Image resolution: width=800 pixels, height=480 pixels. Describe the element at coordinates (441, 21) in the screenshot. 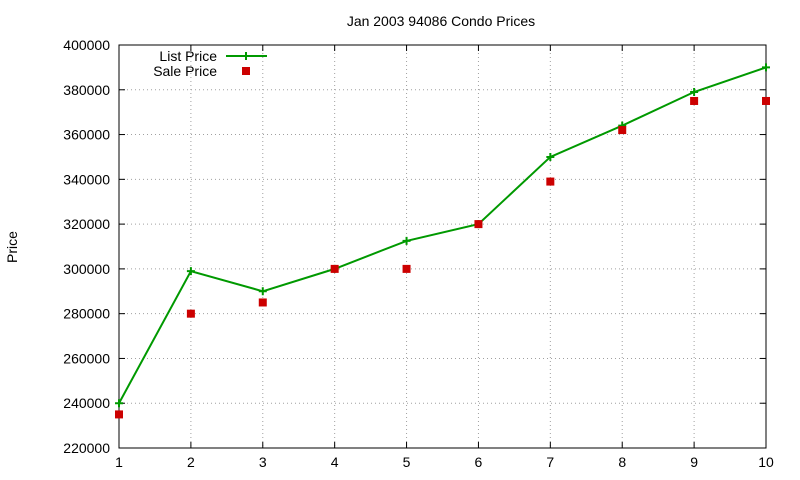

I see `chart-title: Jan 2003 94086 Condo Prices` at that location.